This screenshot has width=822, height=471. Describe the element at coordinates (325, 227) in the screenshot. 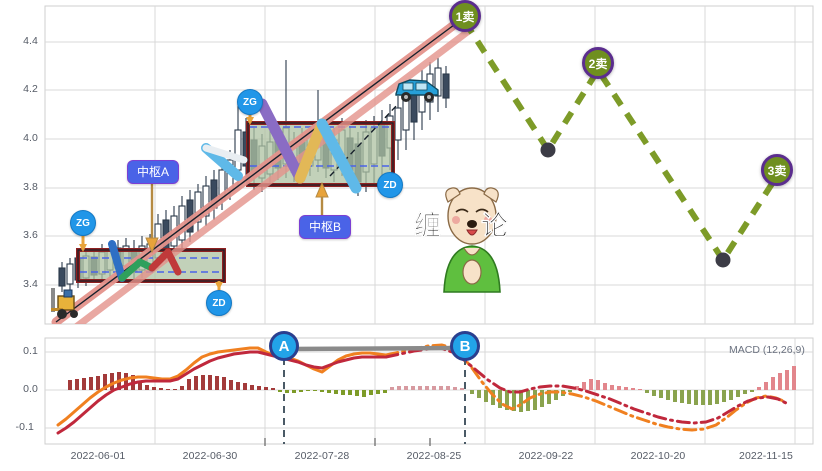

I see `pivot-label-b: 中枢B` at that location.